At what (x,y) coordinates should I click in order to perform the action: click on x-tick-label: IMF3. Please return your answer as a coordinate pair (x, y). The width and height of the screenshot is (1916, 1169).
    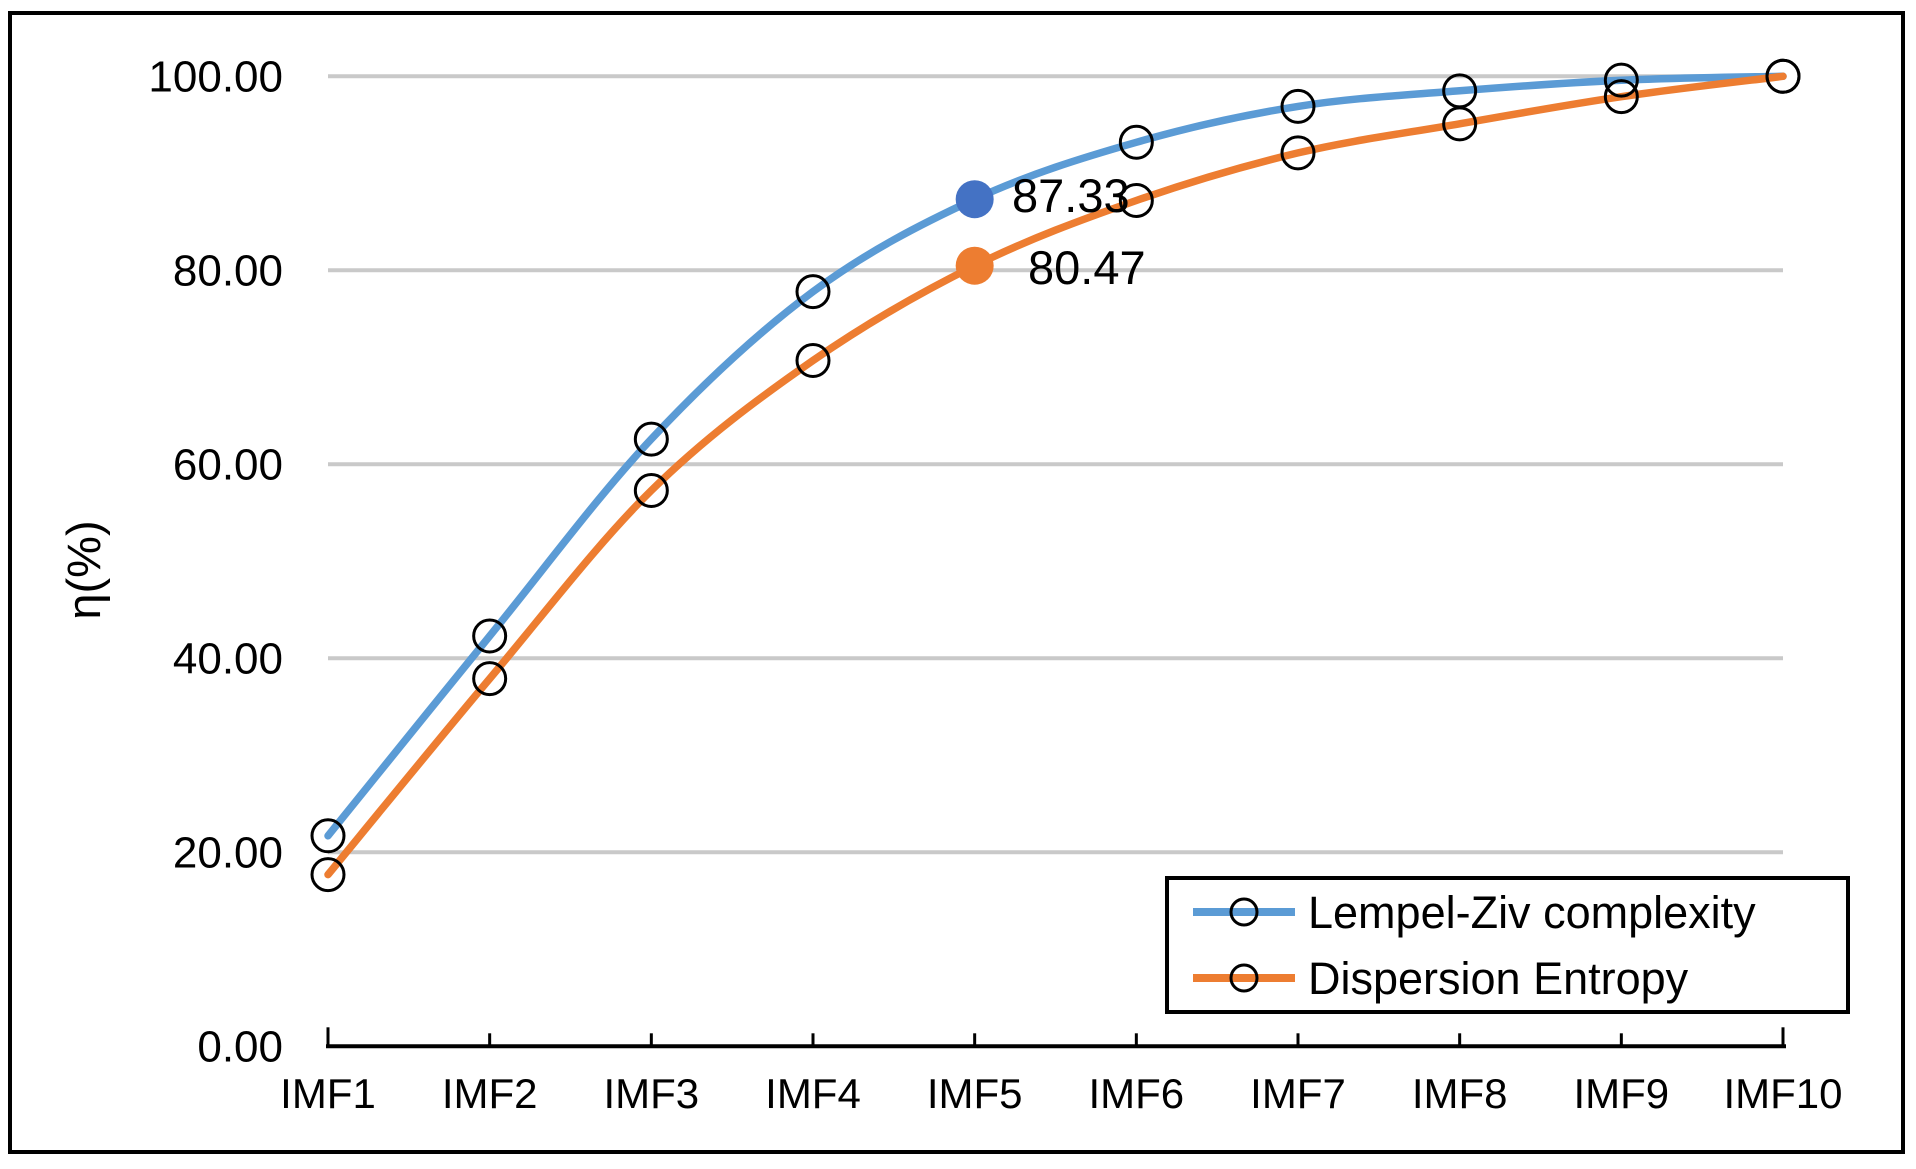
    Looking at the image, I should click on (651, 1093).